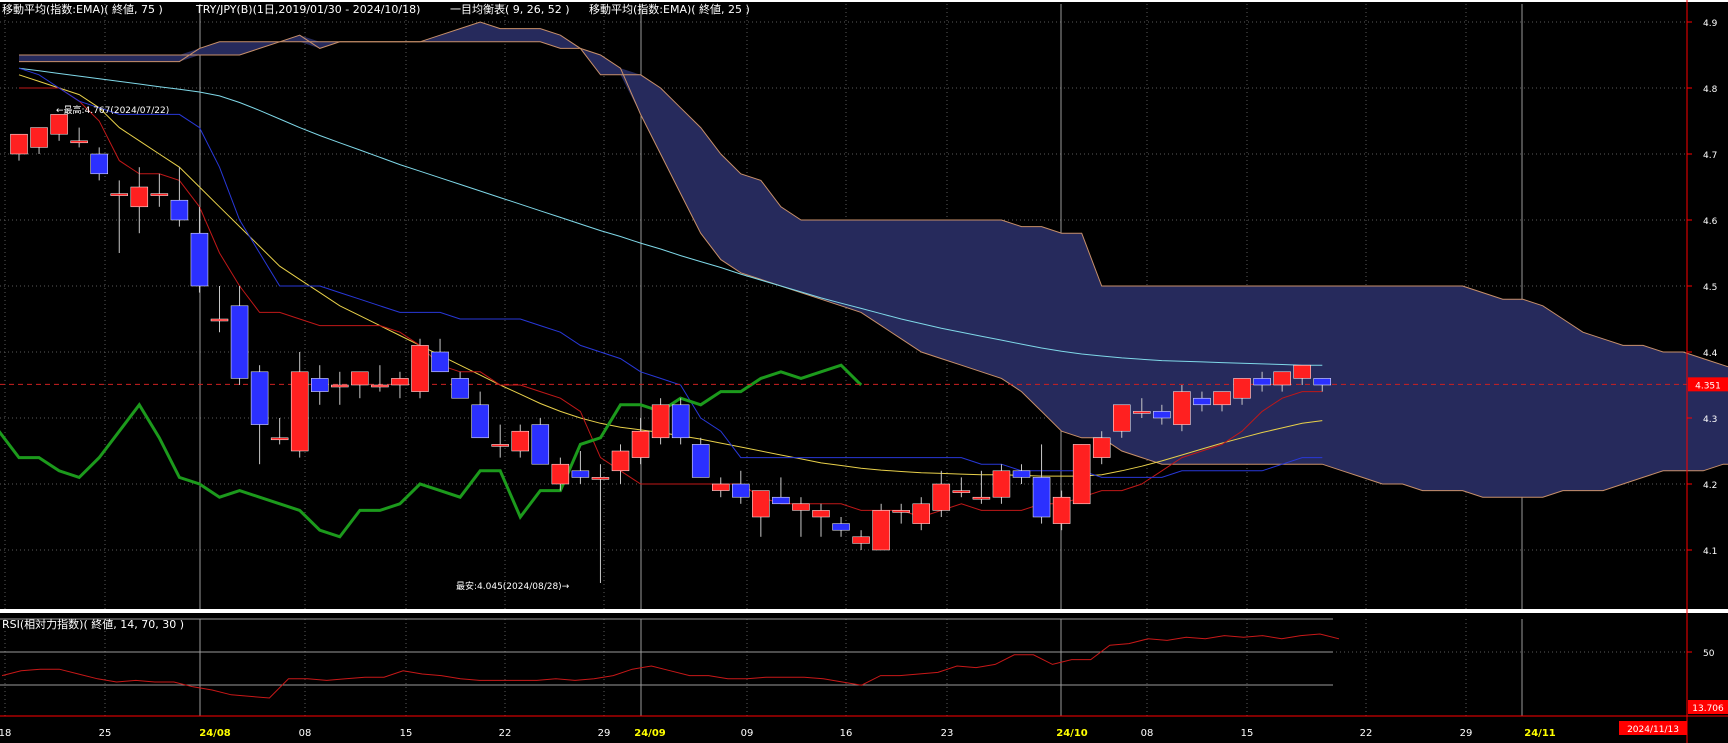 The height and width of the screenshot is (743, 1728). Describe the element at coordinates (1710, 288) in the screenshot. I see `price-tick-label: 4.5` at that location.